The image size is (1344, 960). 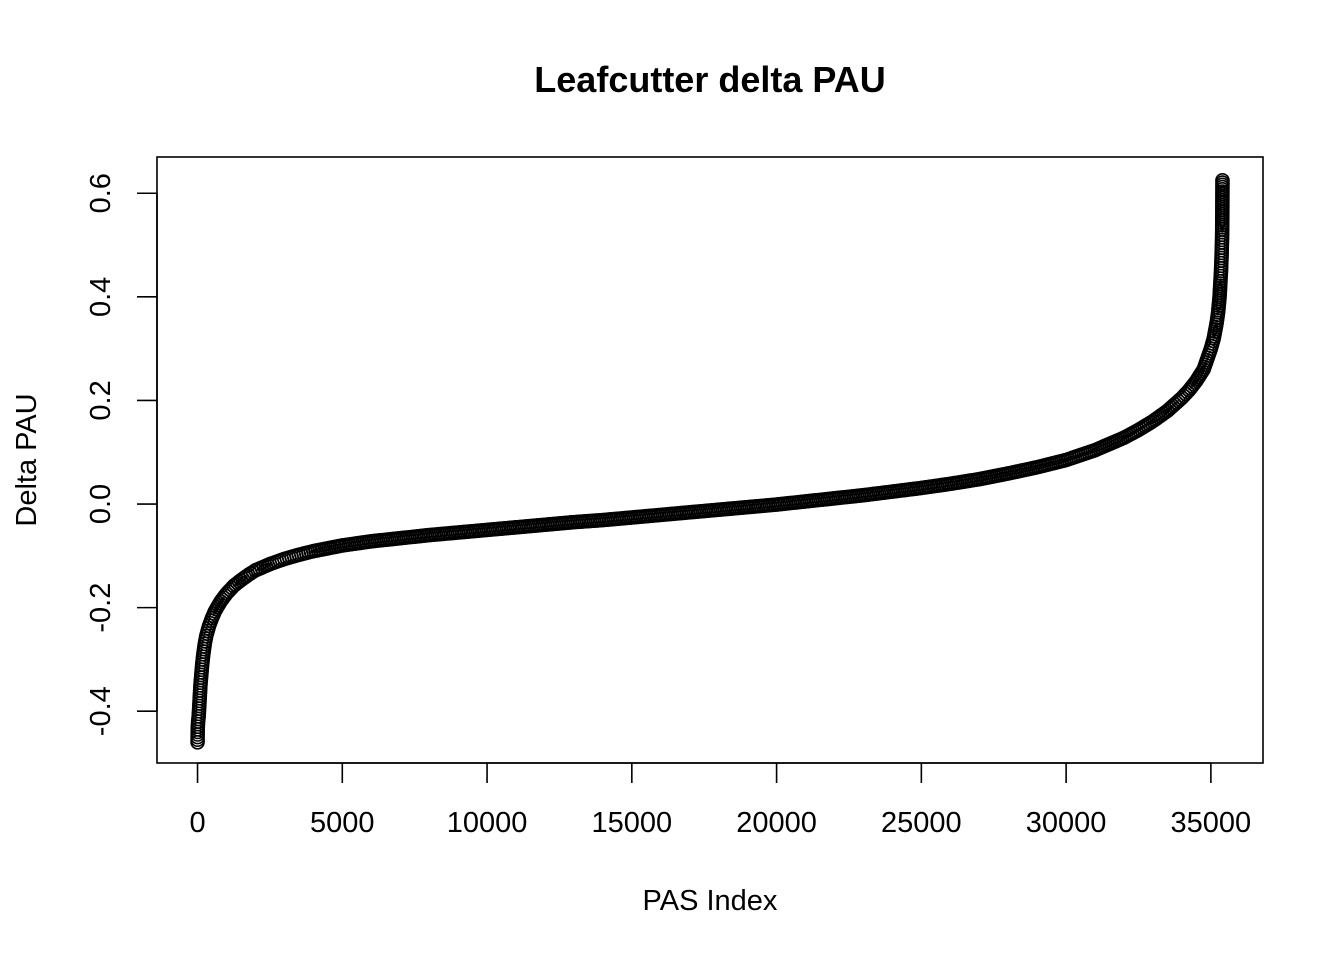 What do you see at coordinates (101, 711) in the screenshot?
I see `y-tick-label: -0.4` at bounding box center [101, 711].